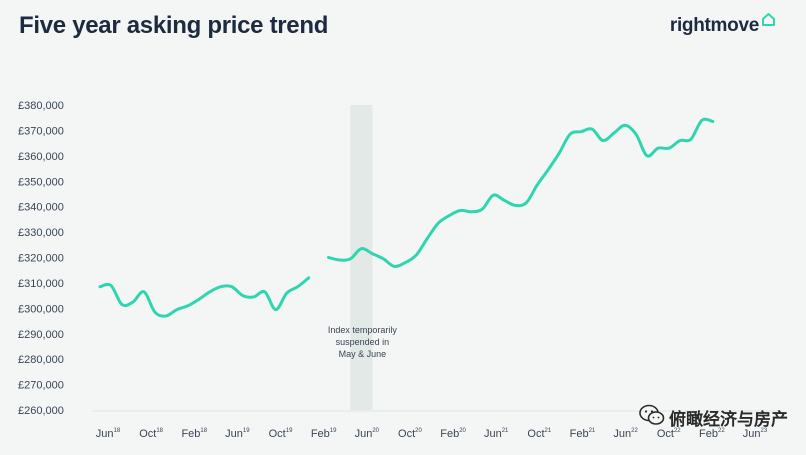 The width and height of the screenshot is (806, 455). Describe the element at coordinates (41, 106) in the screenshot. I see `y-tick-label: £380,000` at that location.